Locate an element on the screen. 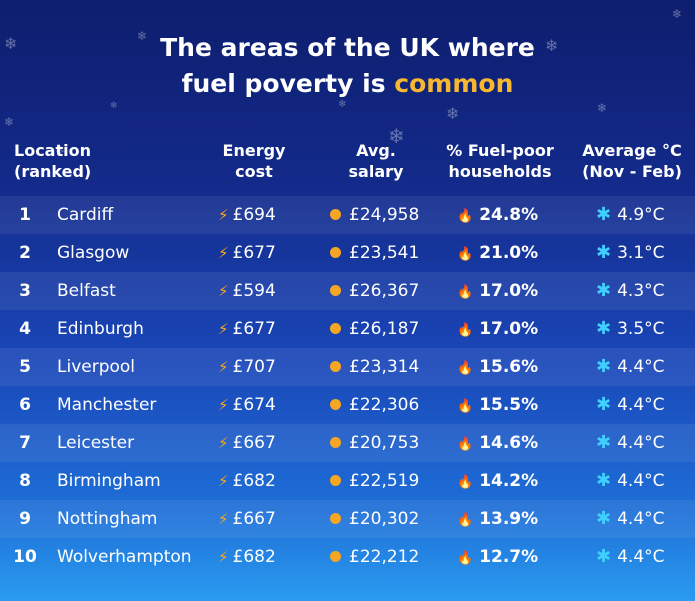 This screenshot has width=695, height=601. average-temperature: 4.9°C is located at coordinates (641, 215).